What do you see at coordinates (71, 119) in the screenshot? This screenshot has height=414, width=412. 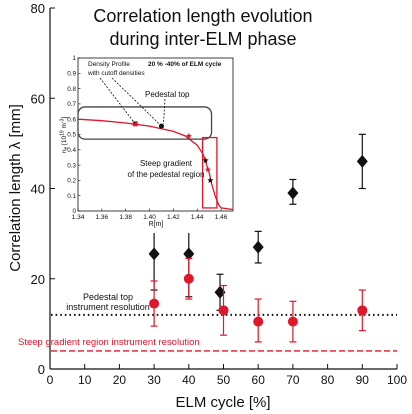 I see `inset-y-tick-label: 0.6` at bounding box center [71, 119].